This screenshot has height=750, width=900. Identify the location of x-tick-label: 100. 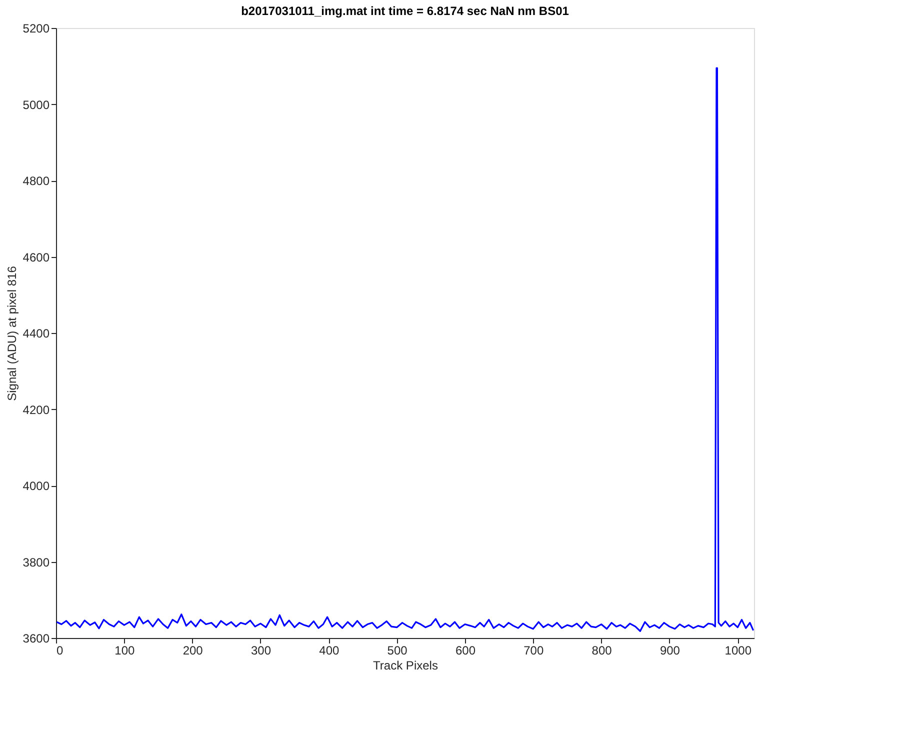
(124, 651).